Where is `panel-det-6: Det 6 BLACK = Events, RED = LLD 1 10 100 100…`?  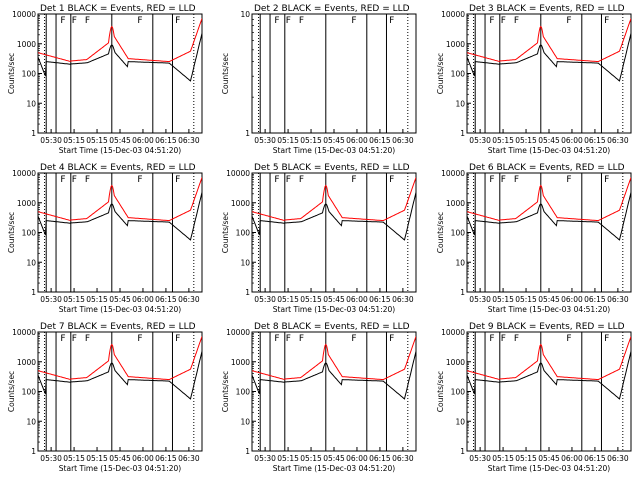
panel-det-6: Det 6 BLACK = Events, RED = LLD 1 10 100 100… is located at coordinates (534, 238).